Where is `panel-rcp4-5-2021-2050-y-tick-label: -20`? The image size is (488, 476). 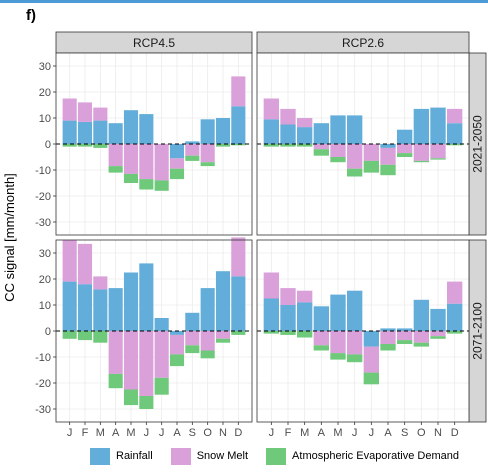
panel-rcp4-5-2021-2050-y-tick-label: -20 is located at coordinates (43, 197).